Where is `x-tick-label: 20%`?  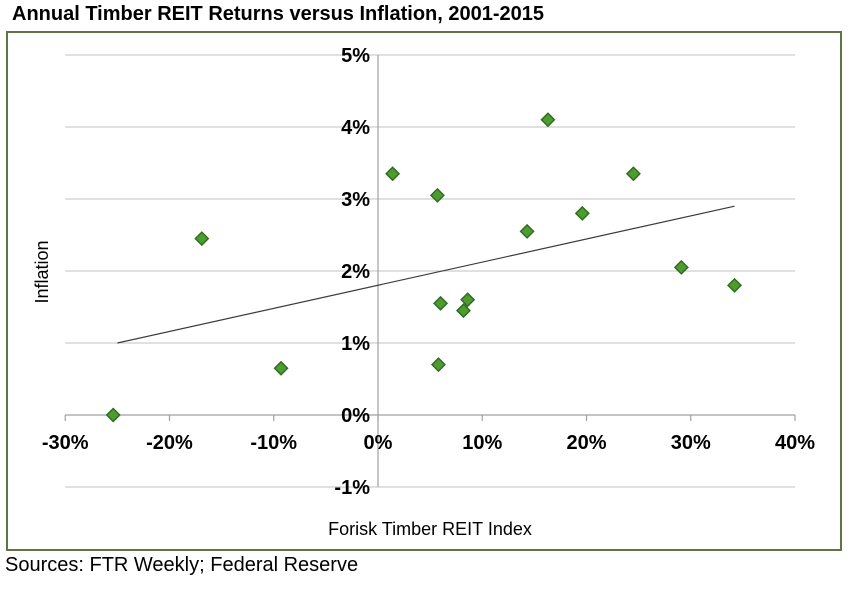 x-tick-label: 20% is located at coordinates (586, 443).